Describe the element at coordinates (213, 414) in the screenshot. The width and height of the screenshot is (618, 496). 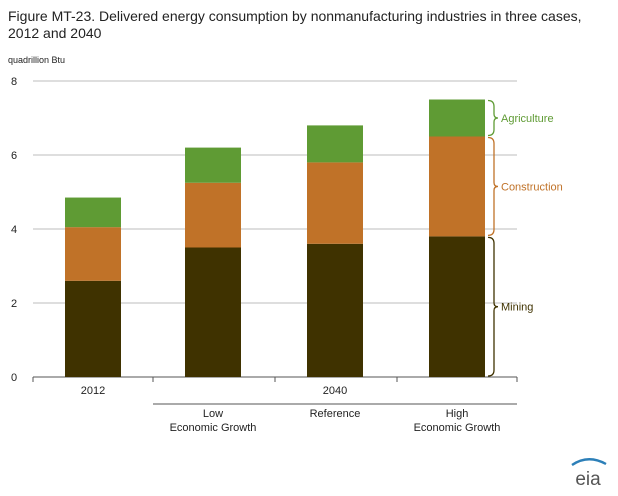
I see `x-case-label-line1: Low` at that location.